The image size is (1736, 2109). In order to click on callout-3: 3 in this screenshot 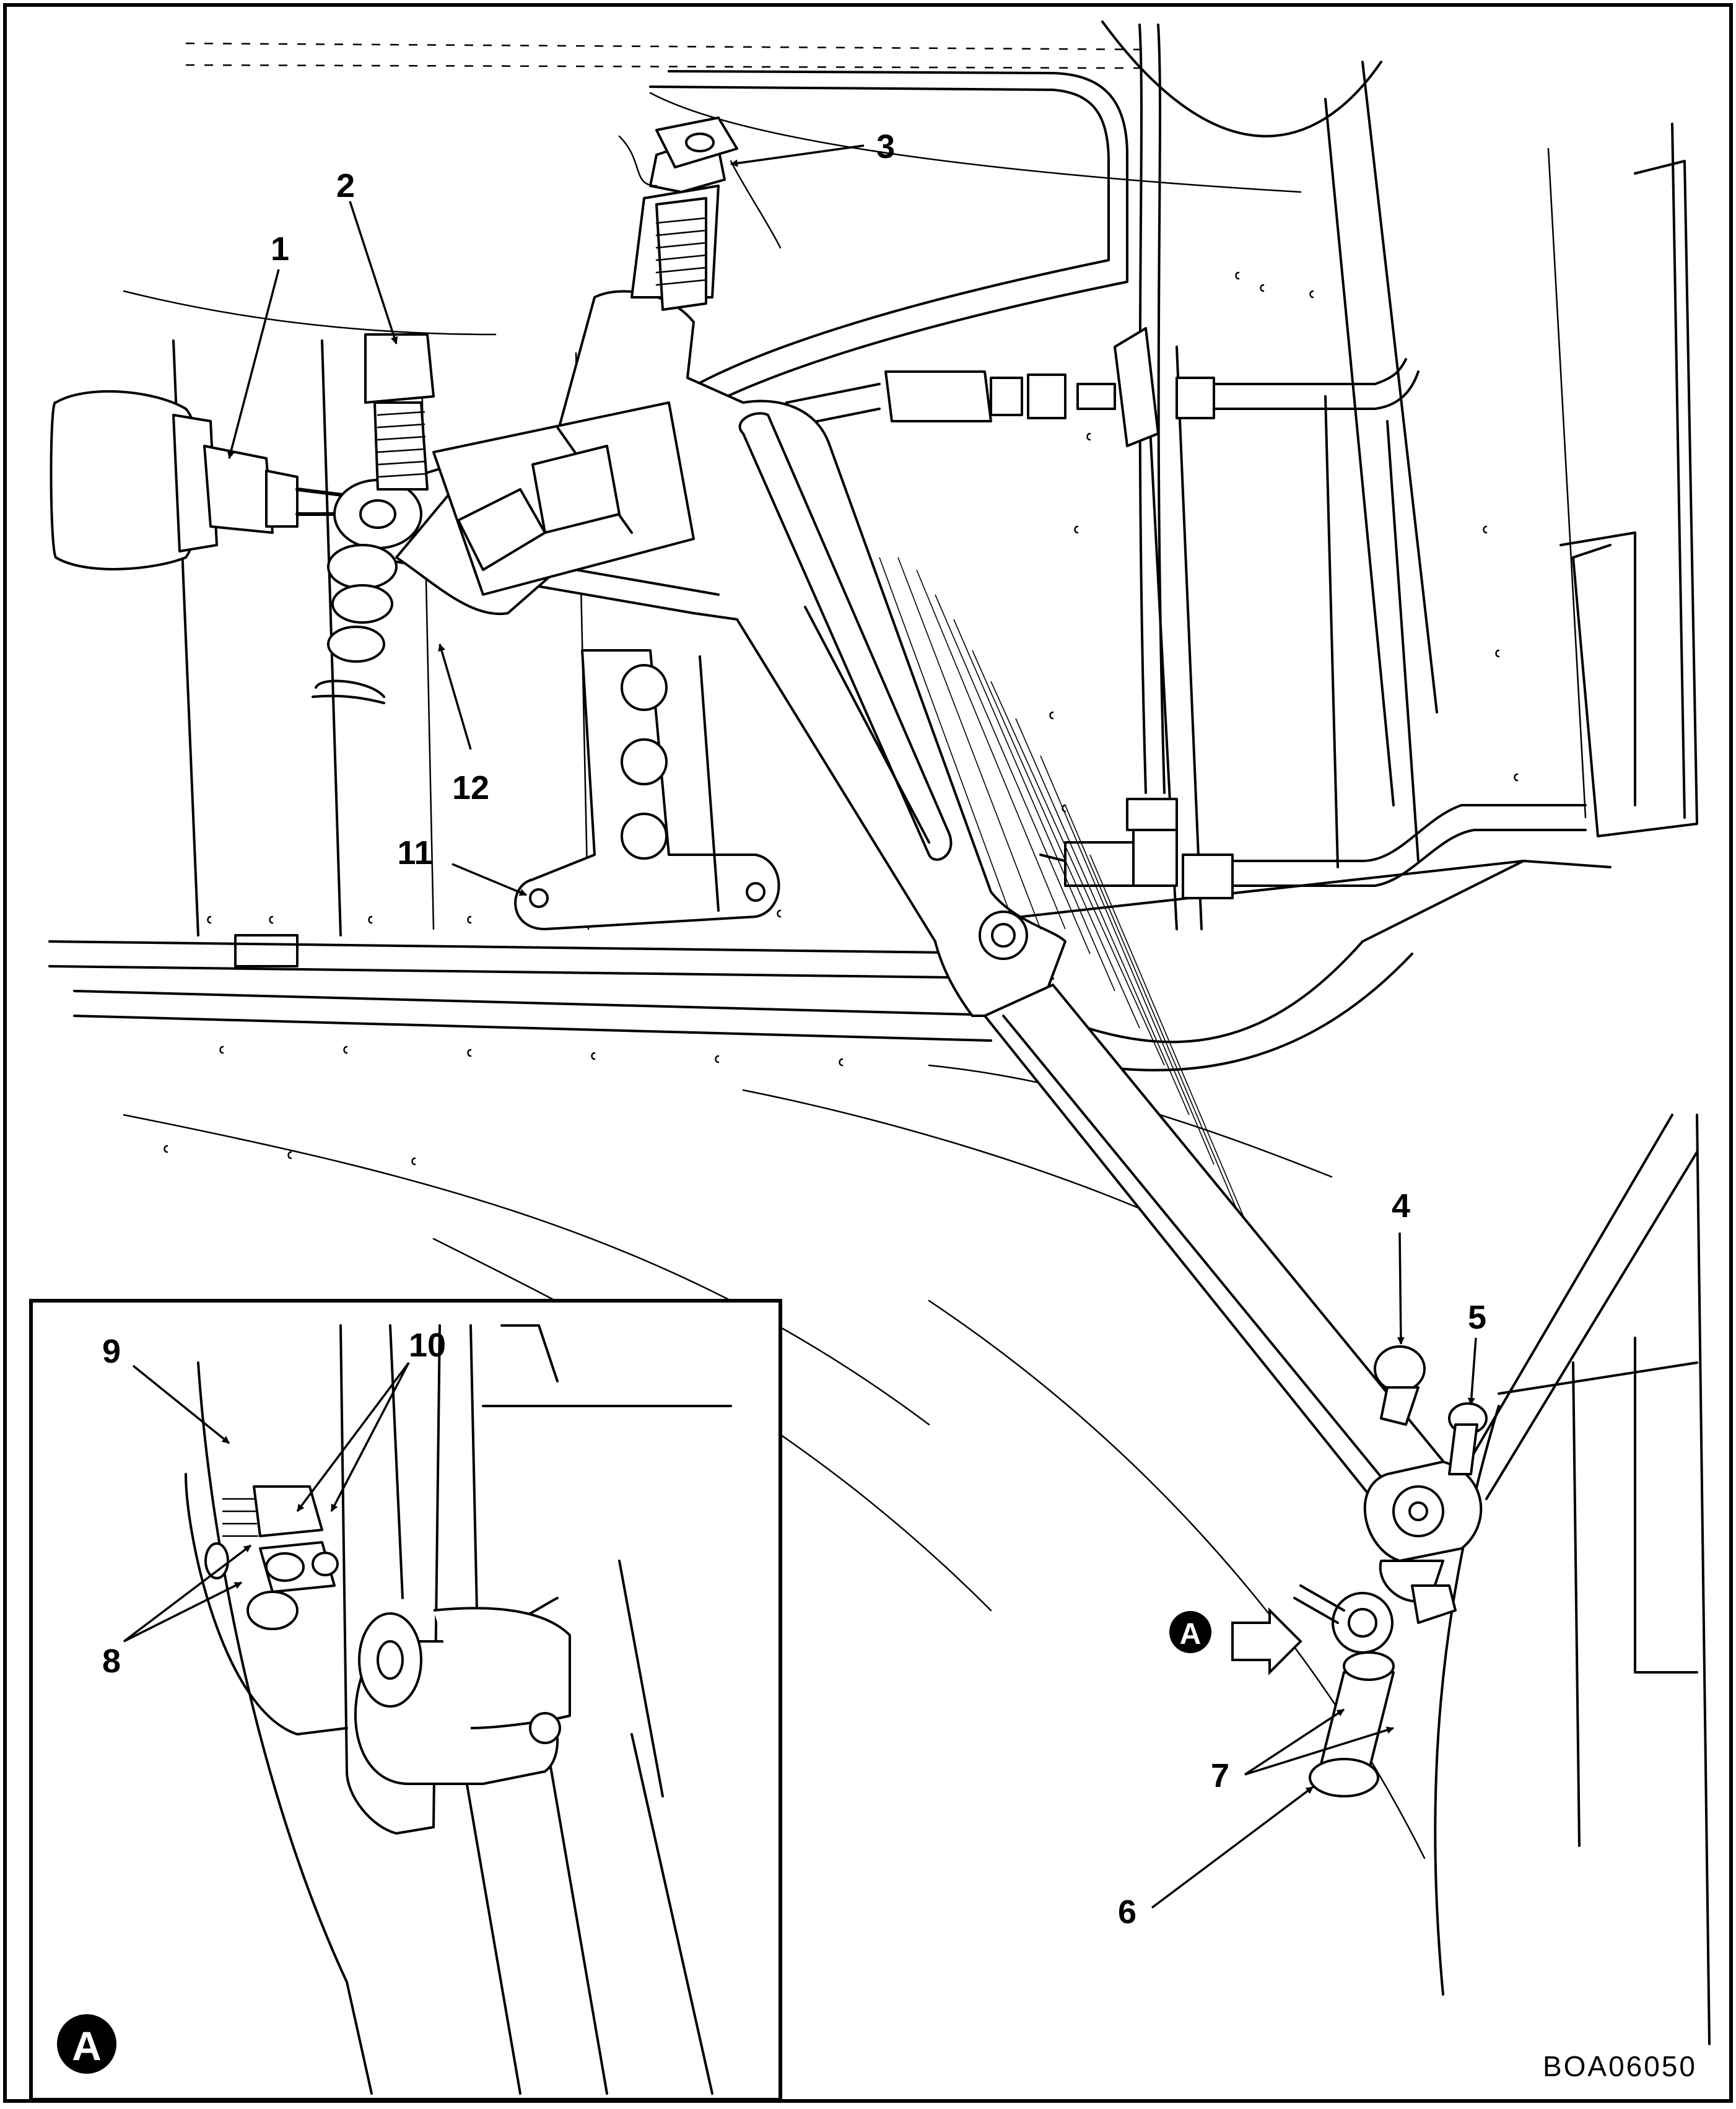, I will do `click(885, 146)`.